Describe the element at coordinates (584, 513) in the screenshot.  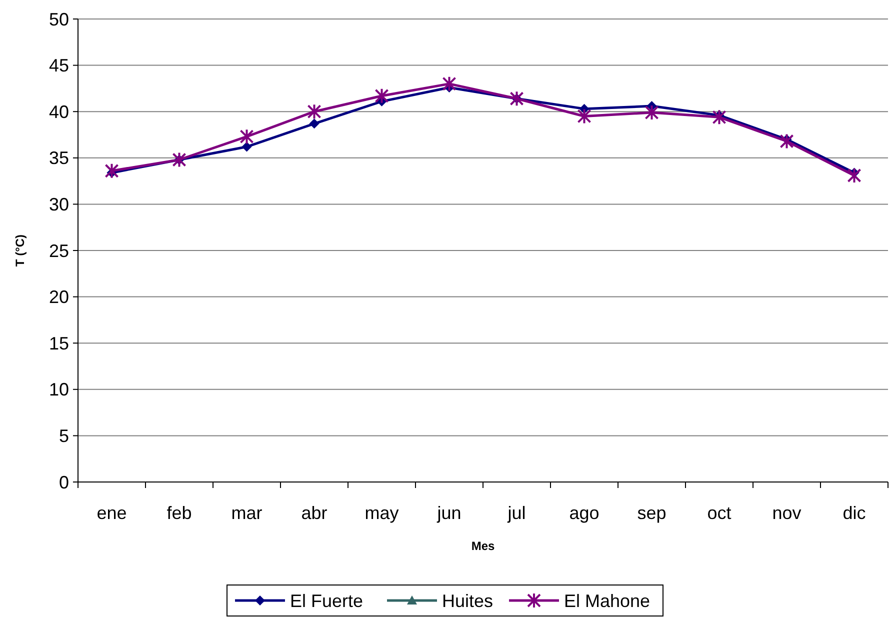
I see `x-tick-label: ago` at that location.